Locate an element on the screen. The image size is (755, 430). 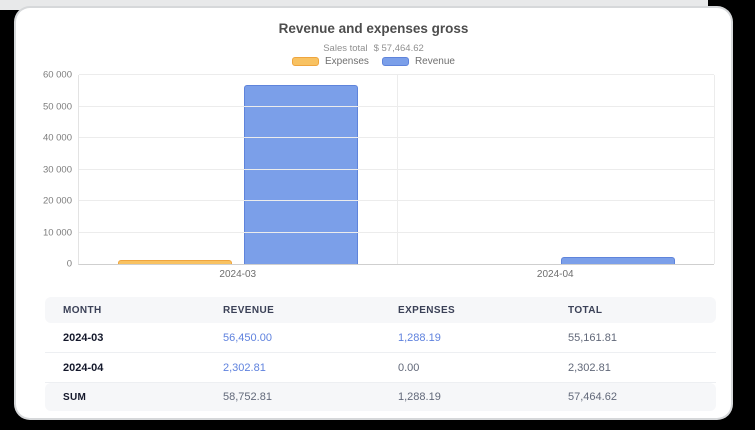
legend-swatch-revenue-icon is located at coordinates (395, 61).